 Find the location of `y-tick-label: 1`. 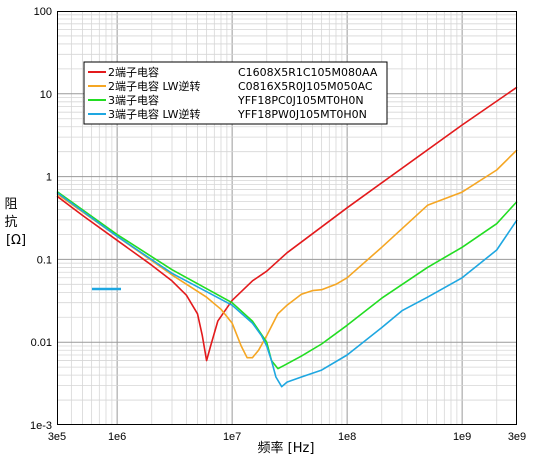

y-tick-label: 1 is located at coordinates (49, 178).